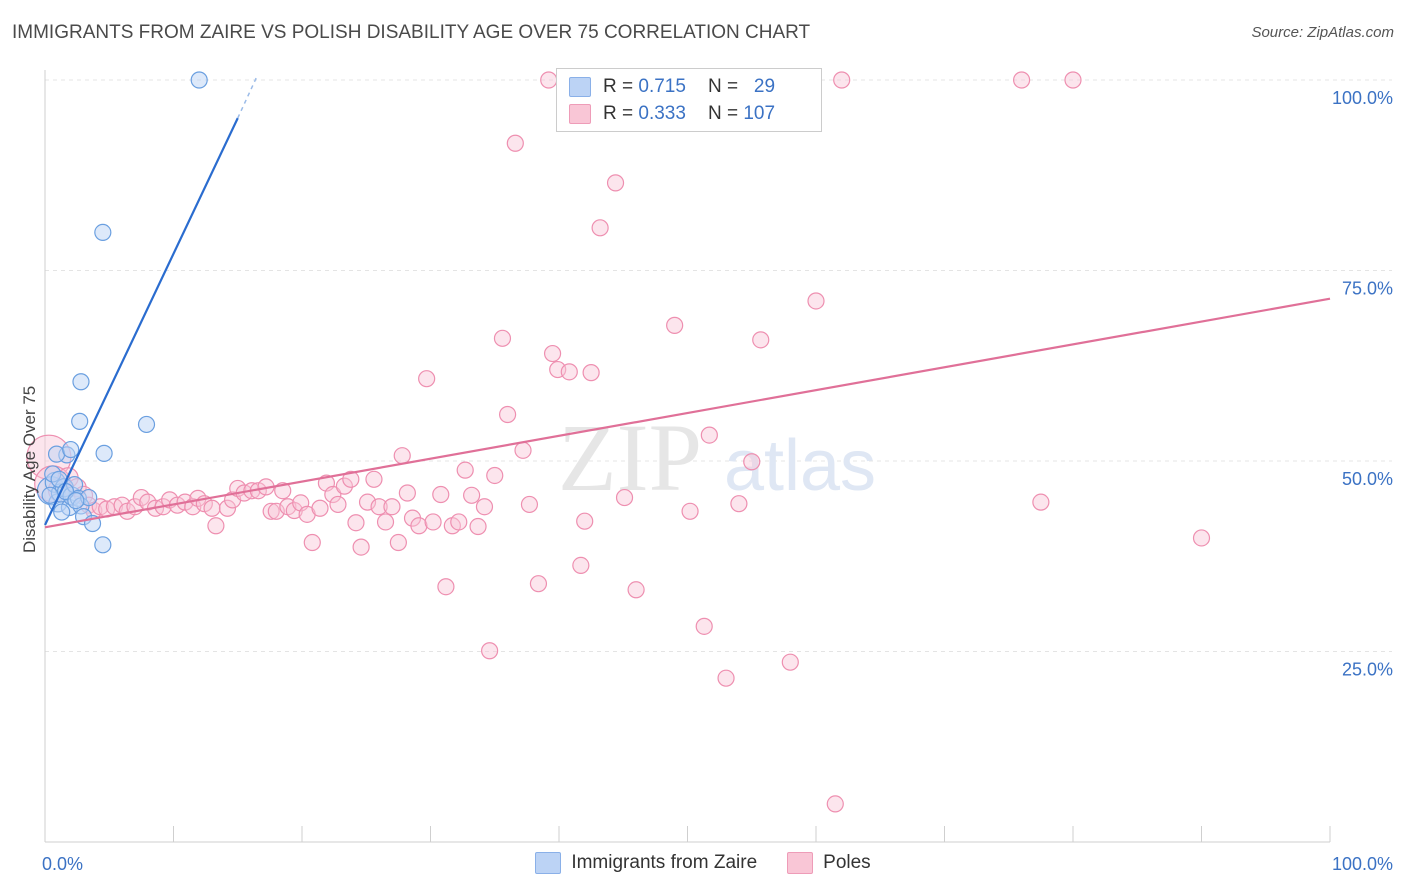  What do you see at coordinates (1322, 32) in the screenshot?
I see `source-credit: Source: ZipAtlas.com` at bounding box center [1322, 32].